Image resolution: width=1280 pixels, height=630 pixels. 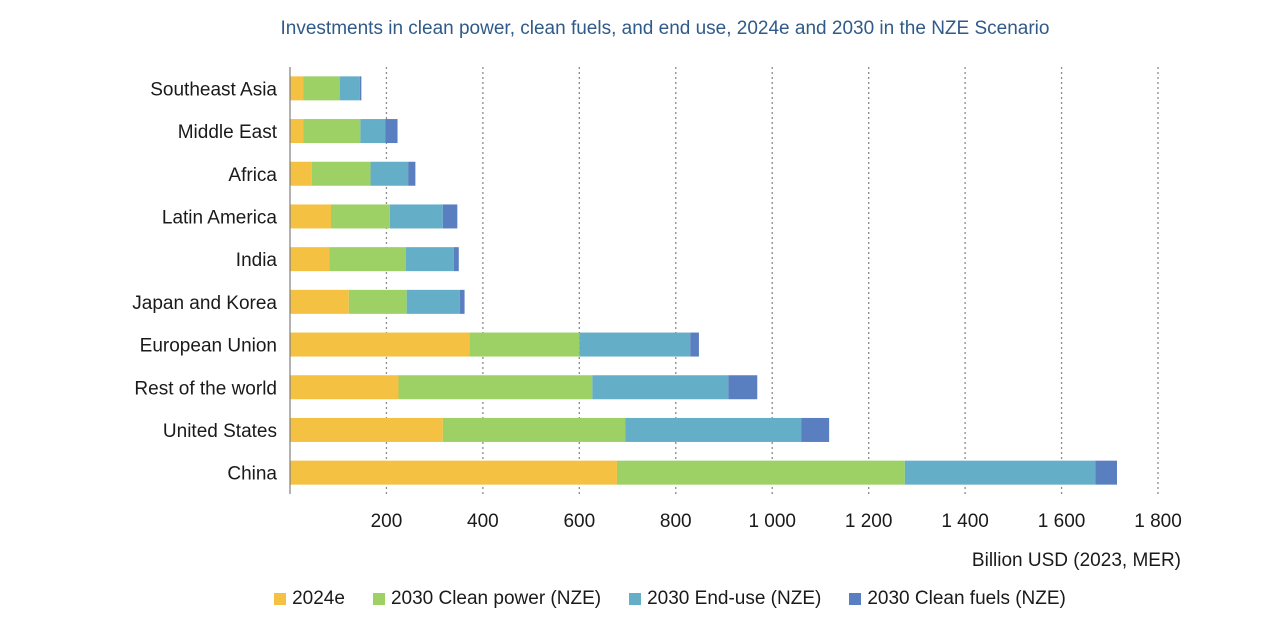 I want to click on x-tick-label: 1 200, so click(x=869, y=521).